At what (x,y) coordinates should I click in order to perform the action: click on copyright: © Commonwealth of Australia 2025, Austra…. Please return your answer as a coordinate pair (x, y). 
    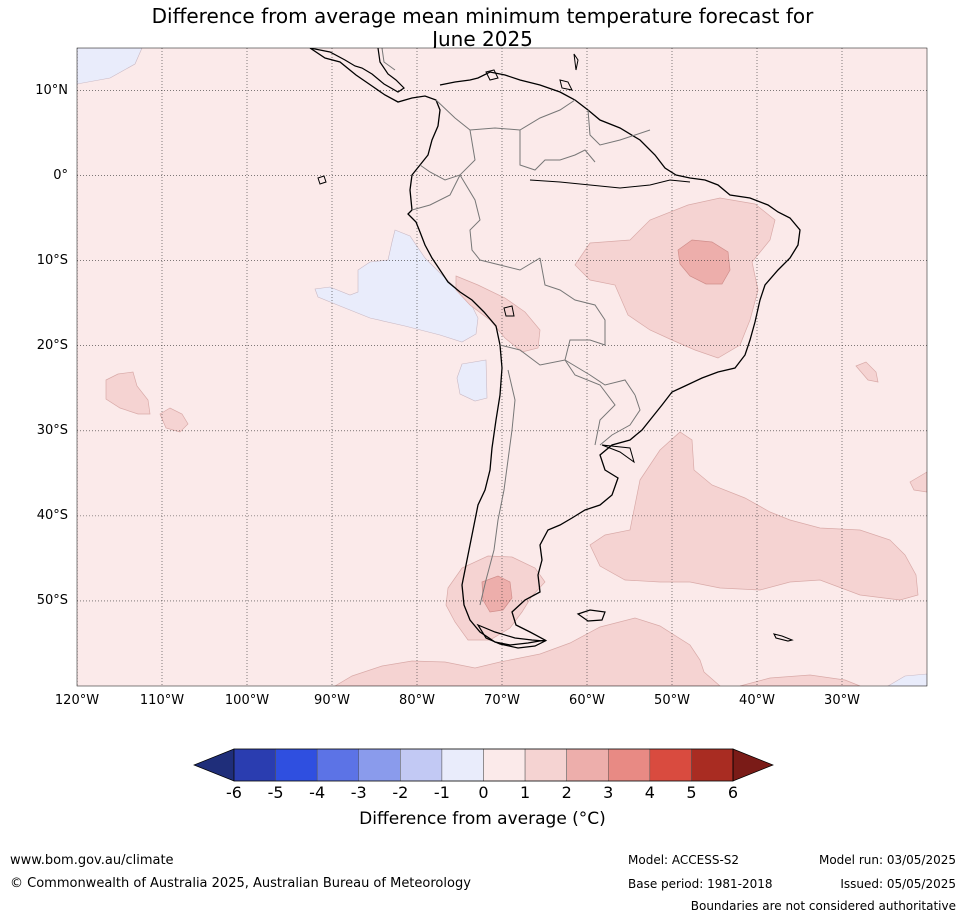
    Looking at the image, I should click on (240, 883).